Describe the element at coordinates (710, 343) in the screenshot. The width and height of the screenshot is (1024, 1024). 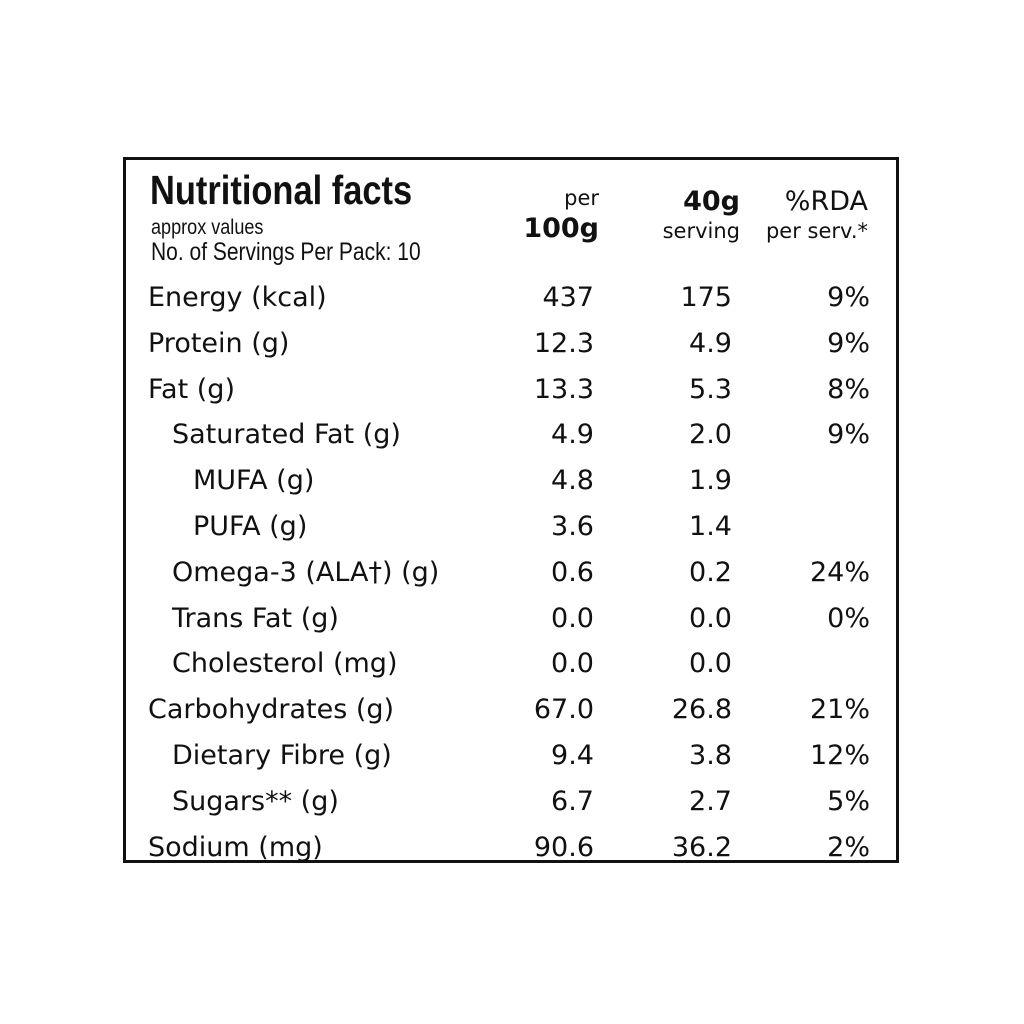
I see `value-per-serving: 4.9` at that location.